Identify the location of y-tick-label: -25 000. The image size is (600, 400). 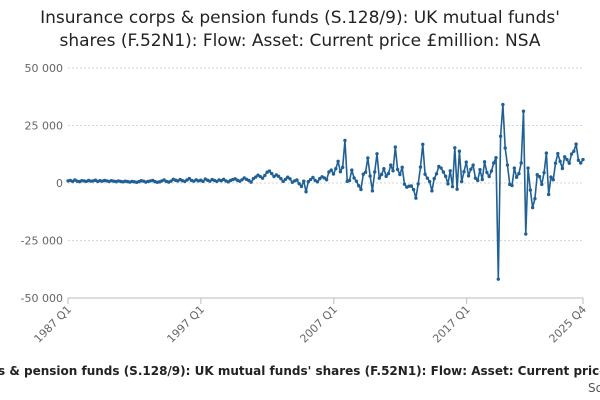
(42, 241).